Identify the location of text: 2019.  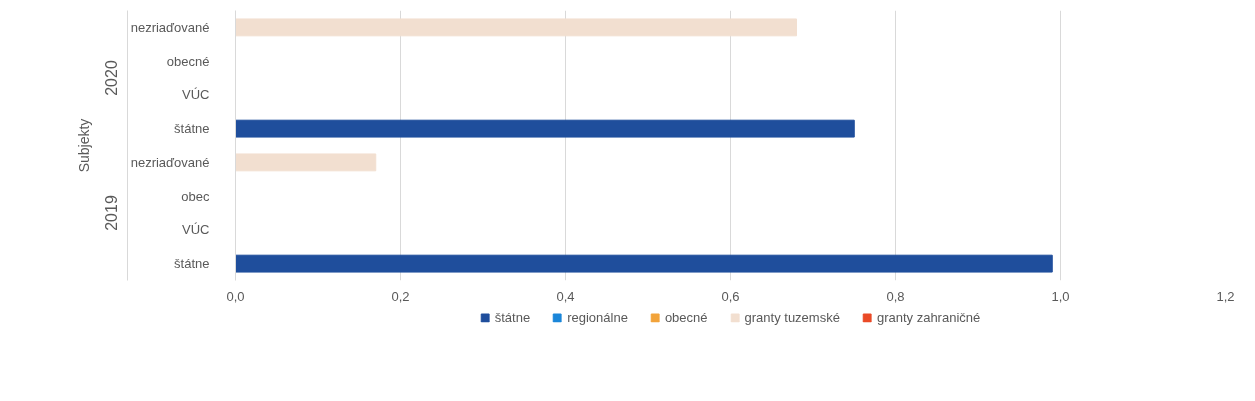
(111, 213).